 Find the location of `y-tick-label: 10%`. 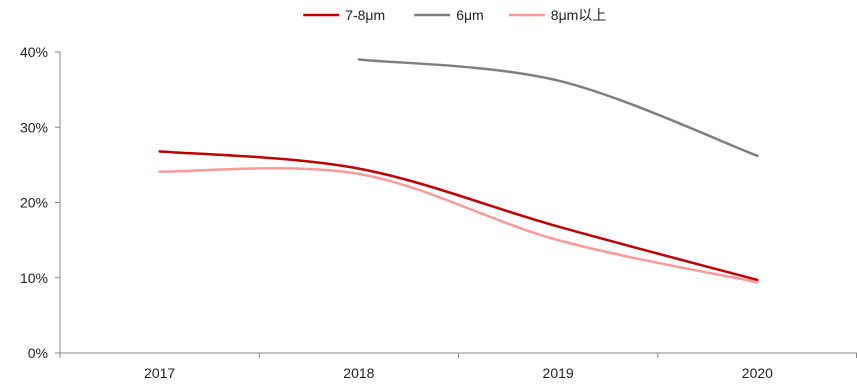

y-tick-label: 10% is located at coordinates (34, 278).